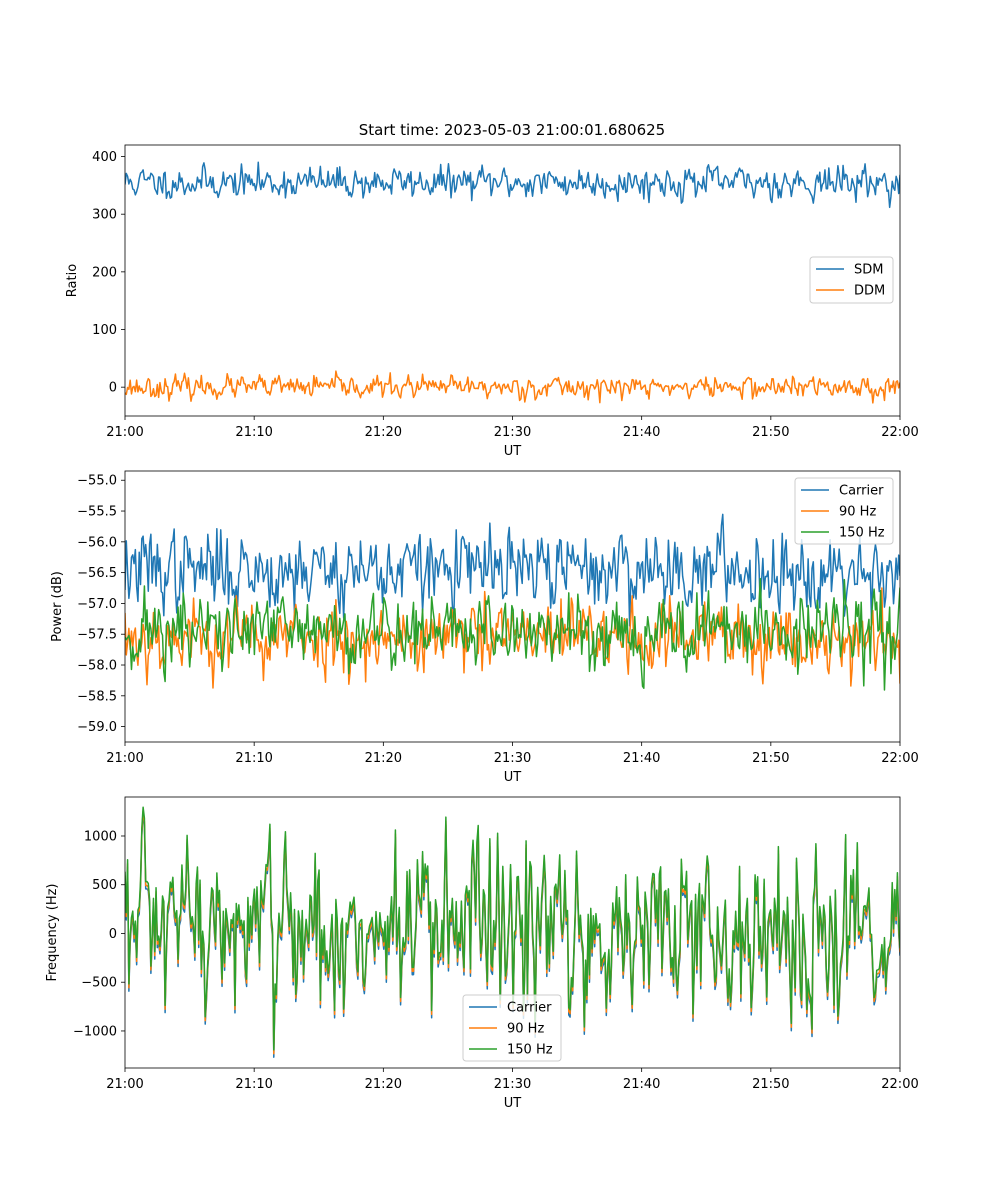  What do you see at coordinates (97, 604) in the screenshot?
I see `y-tick-label: −57.0` at bounding box center [97, 604].